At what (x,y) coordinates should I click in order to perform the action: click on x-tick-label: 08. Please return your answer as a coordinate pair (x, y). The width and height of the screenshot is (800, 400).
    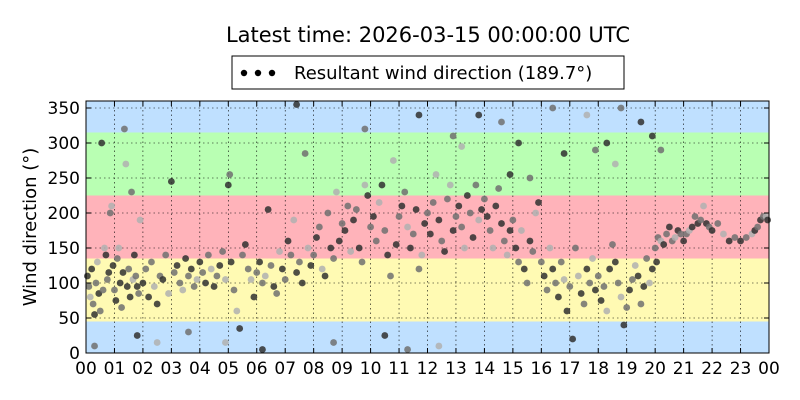
    Looking at the image, I should click on (314, 369).